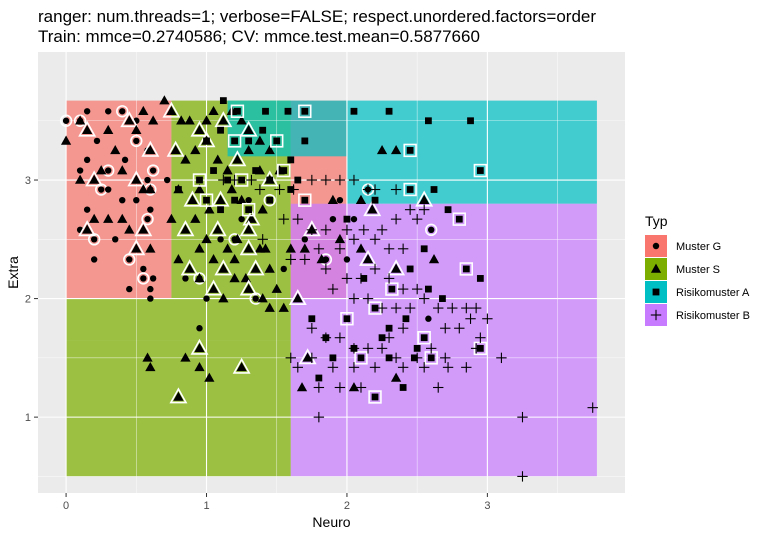 This screenshot has width=771, height=538. I want to click on legend-label: Risikomuster A, so click(713, 293).